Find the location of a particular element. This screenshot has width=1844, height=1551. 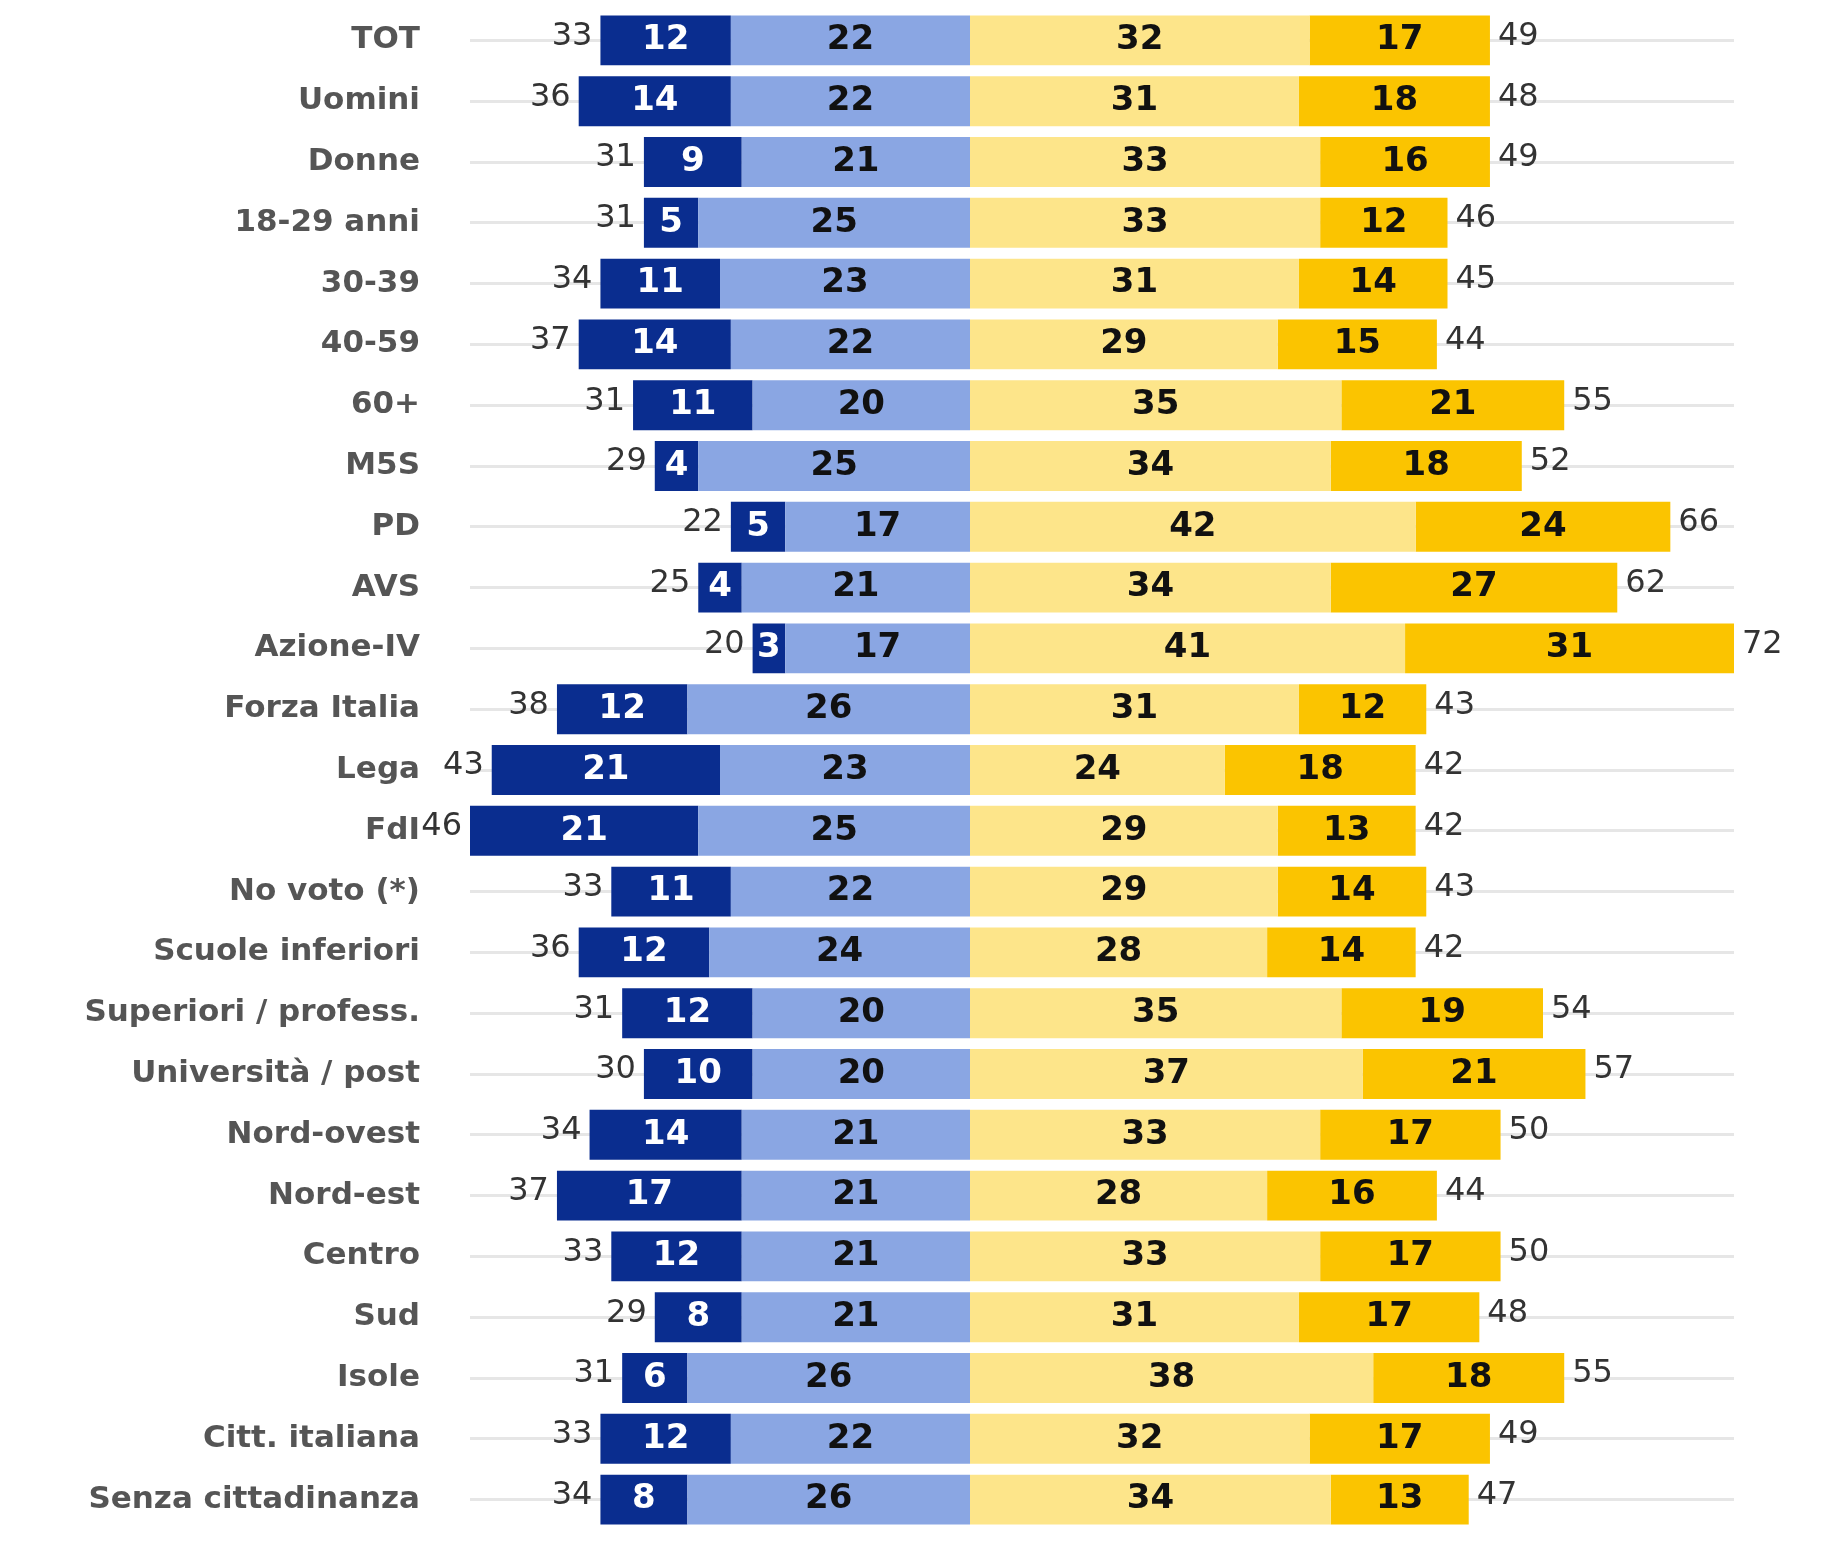

data-label: 29 is located at coordinates (1124, 827).